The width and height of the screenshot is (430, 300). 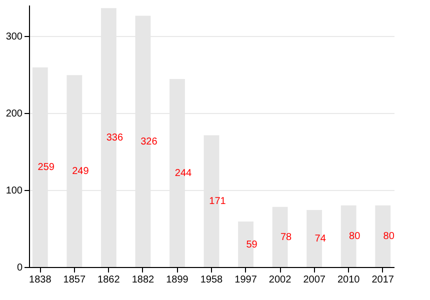 What do you see at coordinates (348, 280) in the screenshot?
I see `x-tick-label: 2010` at bounding box center [348, 280].